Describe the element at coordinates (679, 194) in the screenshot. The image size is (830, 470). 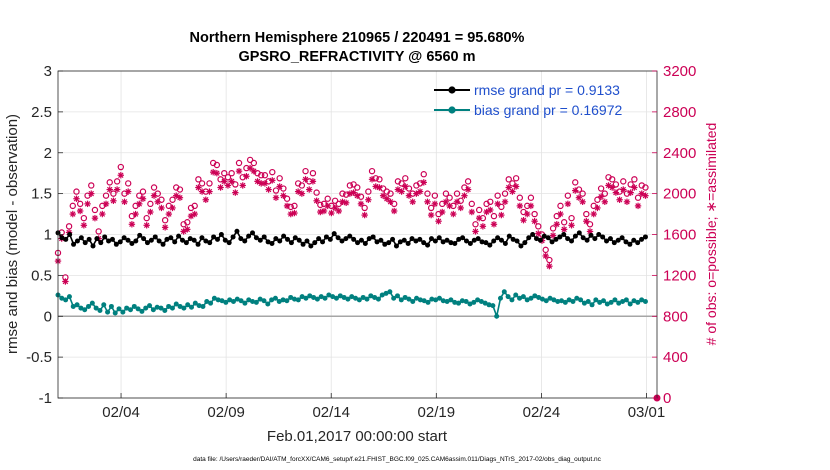
I see `y-tick-label-right: 2000` at that location.